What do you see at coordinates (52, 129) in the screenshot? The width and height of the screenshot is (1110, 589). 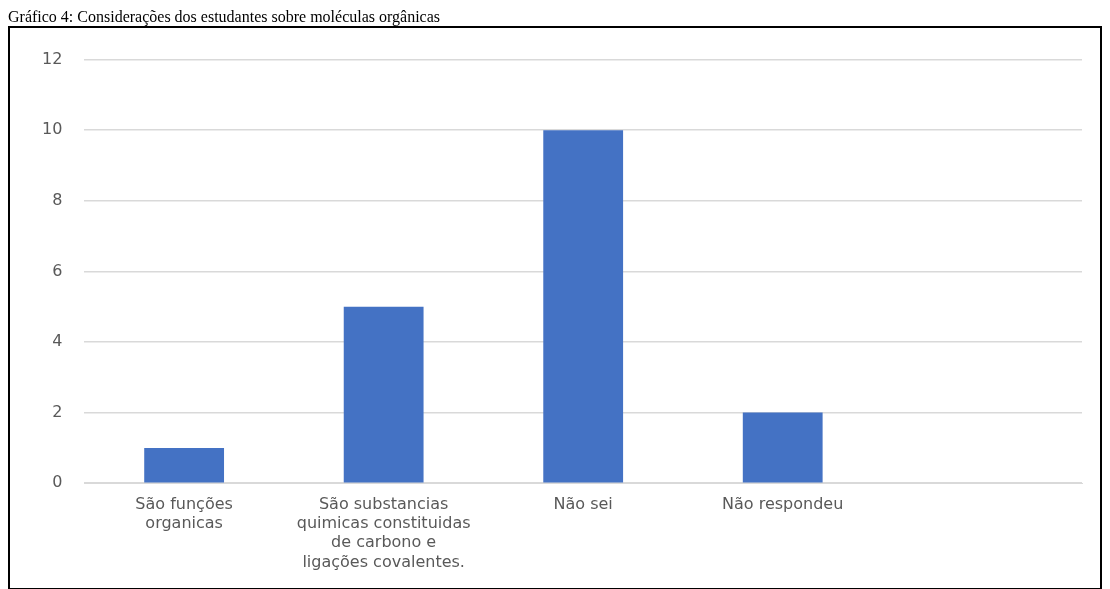 I see `y-tick-label: 10` at bounding box center [52, 129].